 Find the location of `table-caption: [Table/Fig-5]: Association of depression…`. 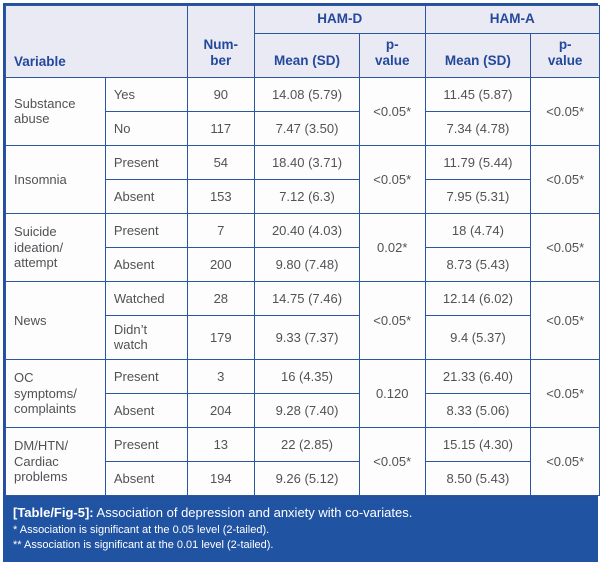

table-caption: [Table/Fig-5]: Association of depression… is located at coordinates (300, 529).